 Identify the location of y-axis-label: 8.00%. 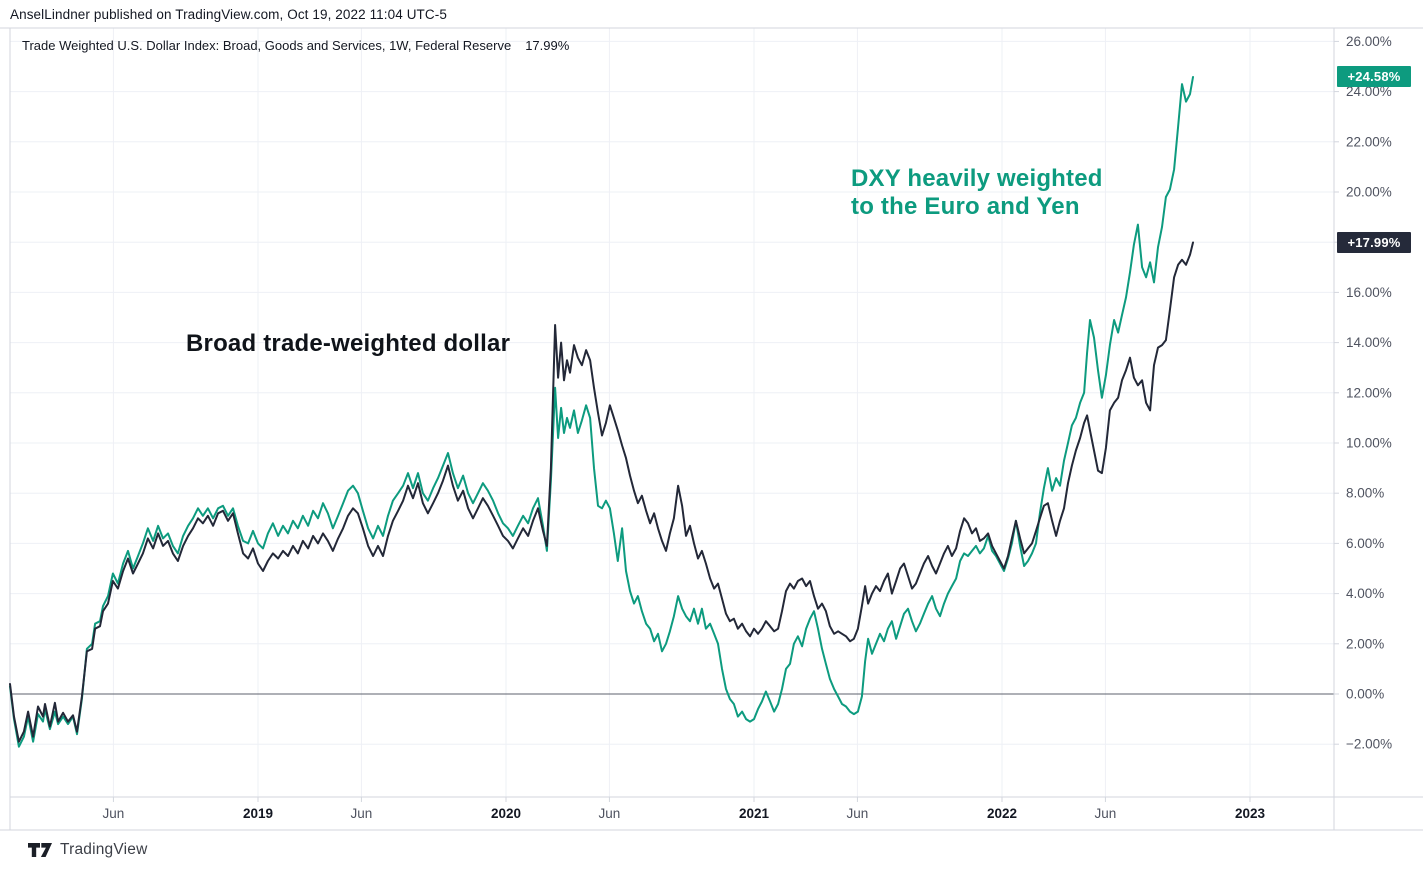
(1365, 493).